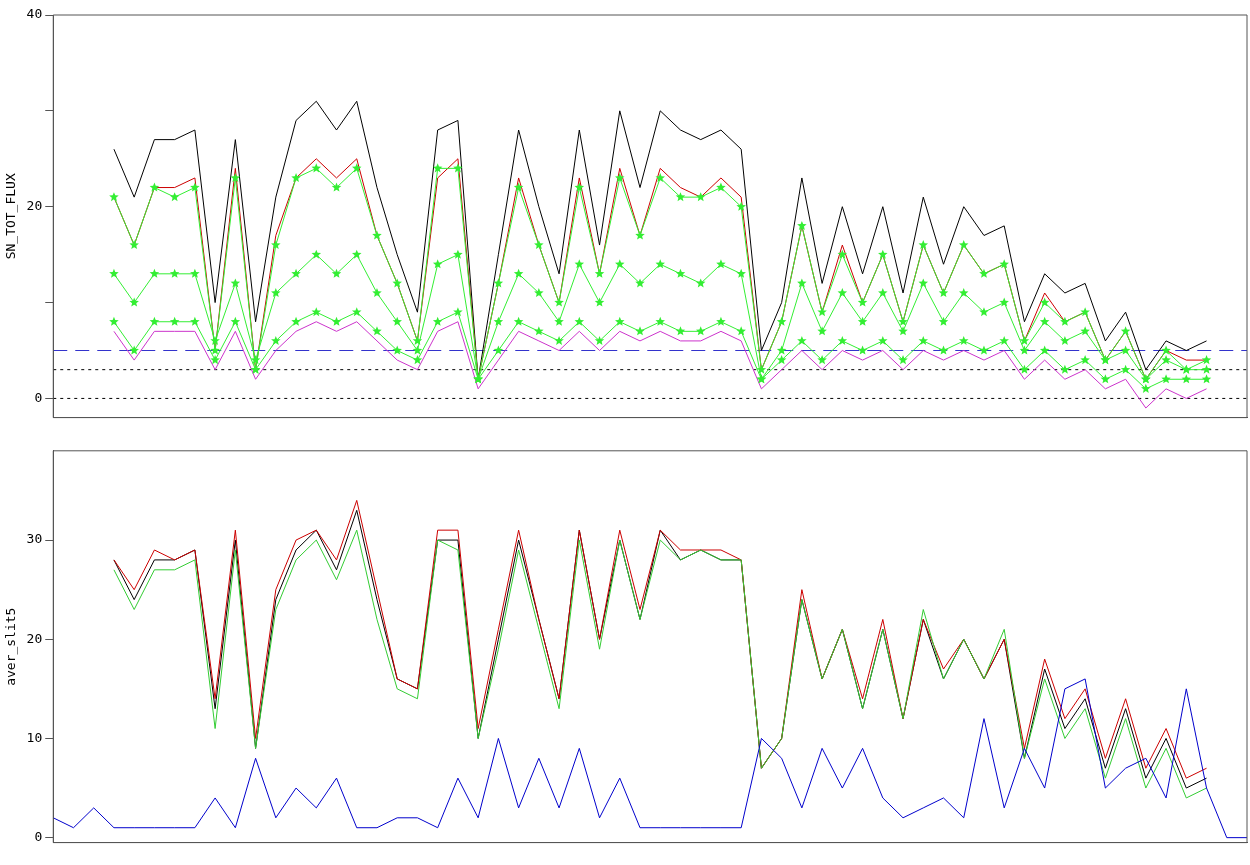  I want to click on y-axis-title: aver_slit5, so click(11, 646).